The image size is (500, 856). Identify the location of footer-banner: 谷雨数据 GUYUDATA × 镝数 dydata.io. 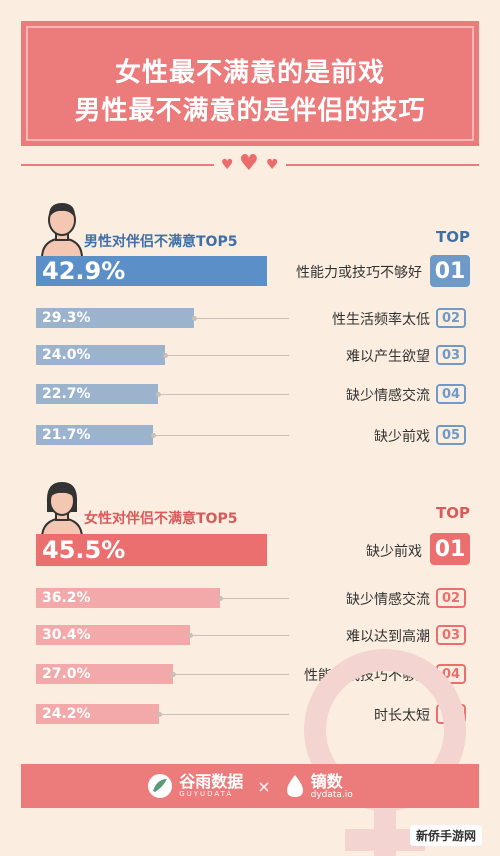
(250, 786).